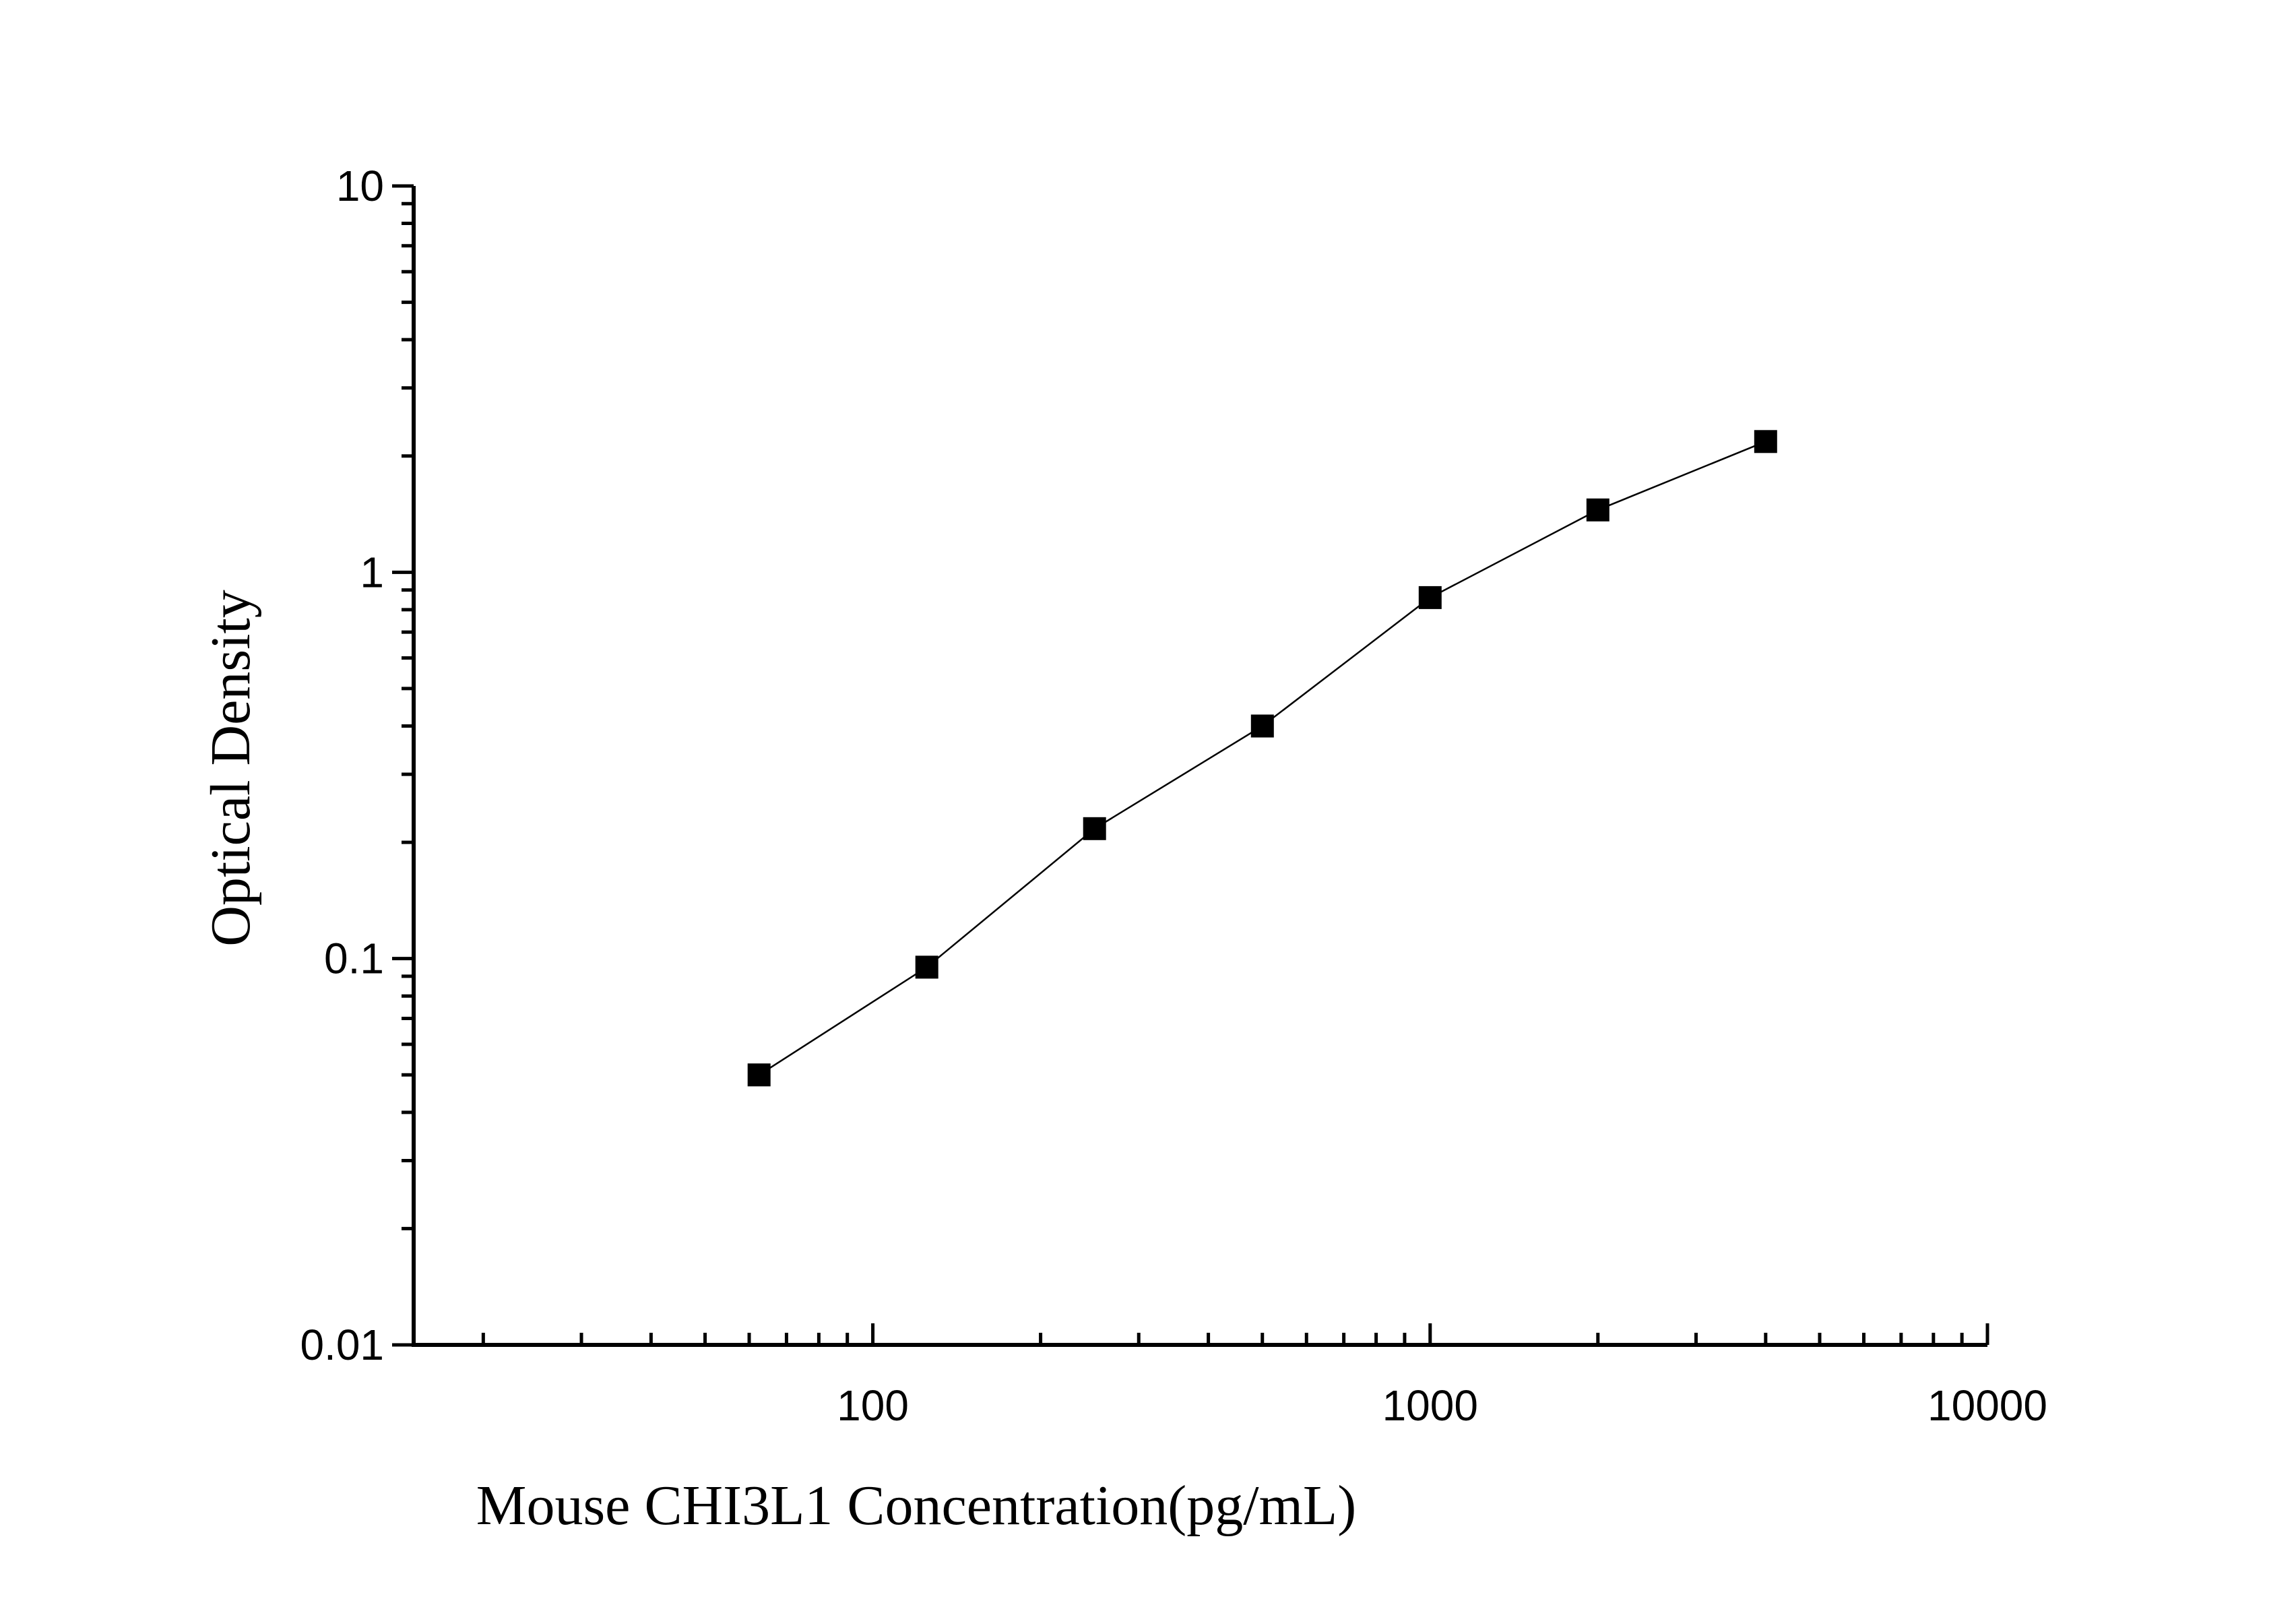  I want to click on x-tick-label: 10000, so click(1987, 1405).